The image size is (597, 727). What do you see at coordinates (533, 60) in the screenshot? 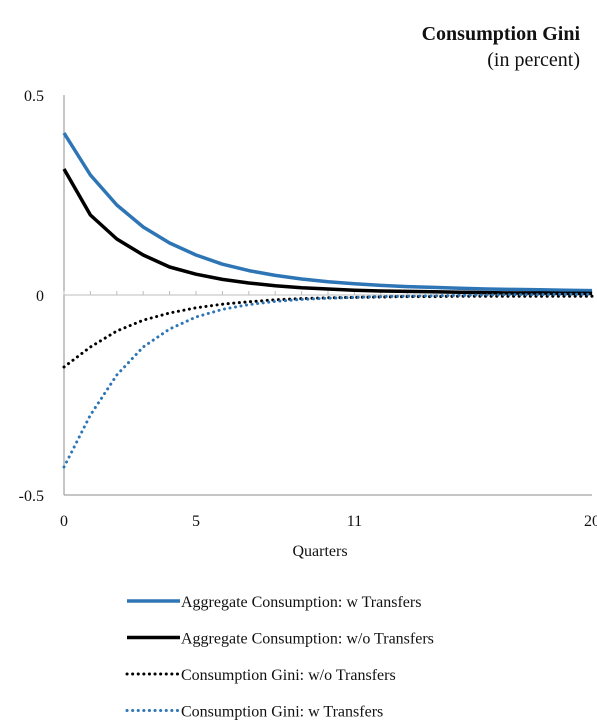
I see `chart-subtitle: (in percent)` at bounding box center [533, 60].